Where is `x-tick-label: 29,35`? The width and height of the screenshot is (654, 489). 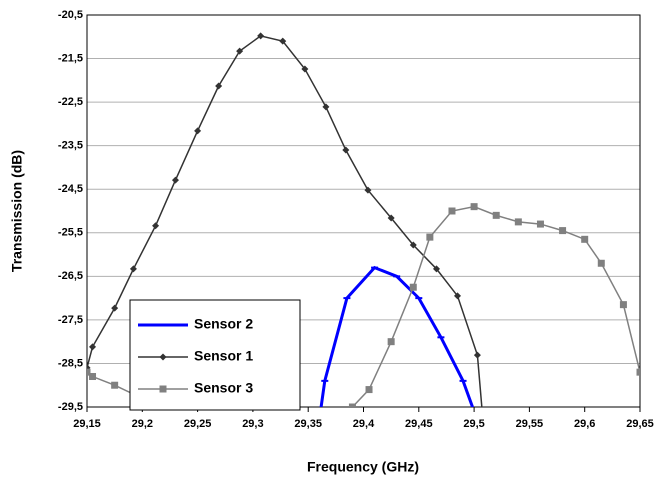 x-tick-label: 29,35 is located at coordinates (308, 424).